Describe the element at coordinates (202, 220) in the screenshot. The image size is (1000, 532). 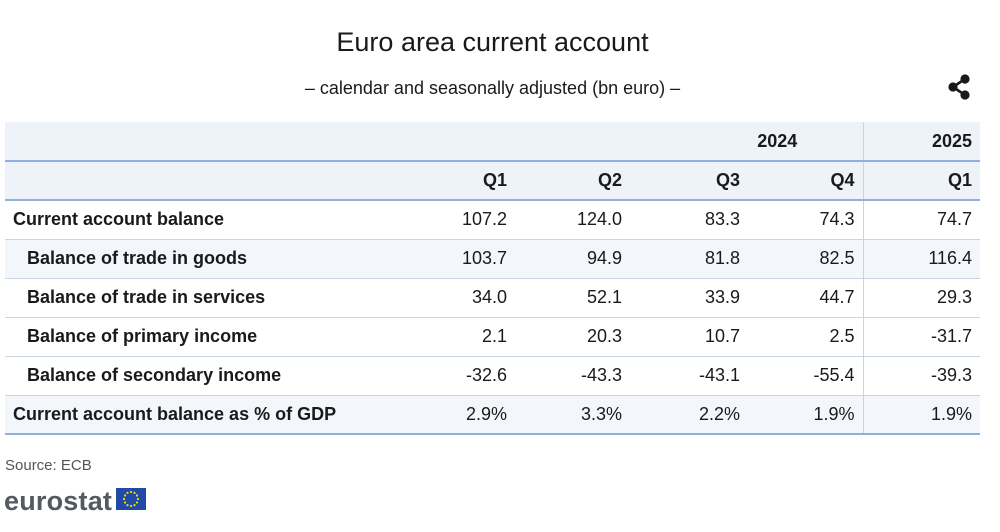
I see `row-label: Current account balance` at that location.